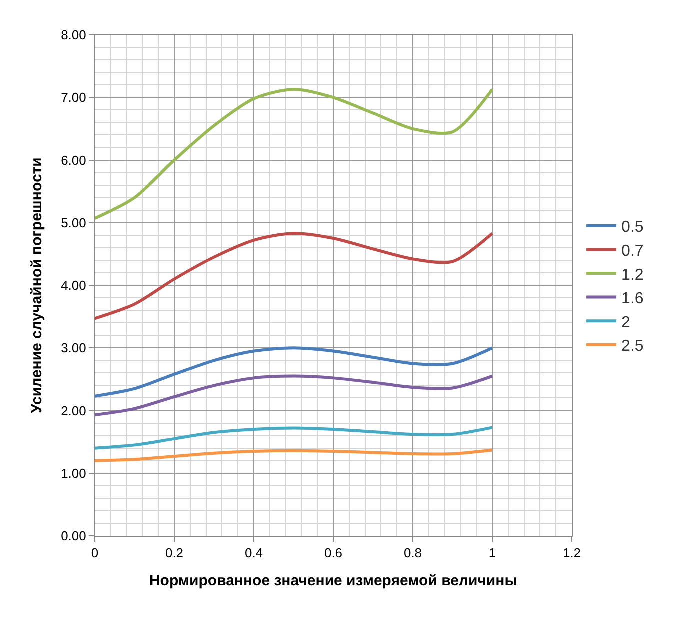  Describe the element at coordinates (633, 347) in the screenshot. I see `legend-label: 2.5` at that location.